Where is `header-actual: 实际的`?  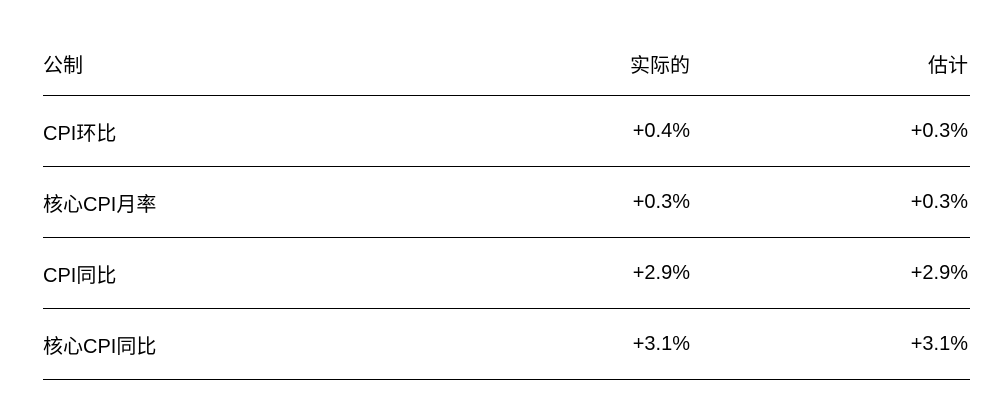
header-actual: 实际的 is located at coordinates (660, 65).